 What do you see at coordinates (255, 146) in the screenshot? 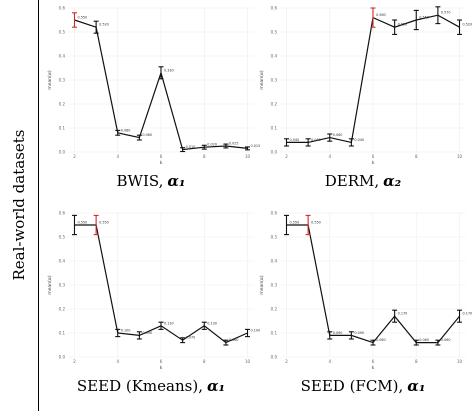
I see `data-label: 0.015` at bounding box center [255, 146].